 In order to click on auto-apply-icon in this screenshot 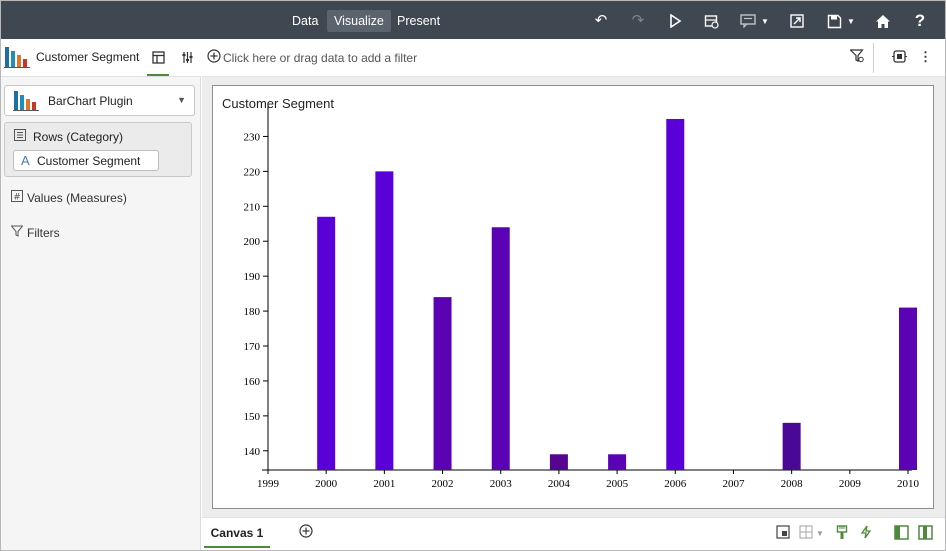, I will do `click(899, 58)`.